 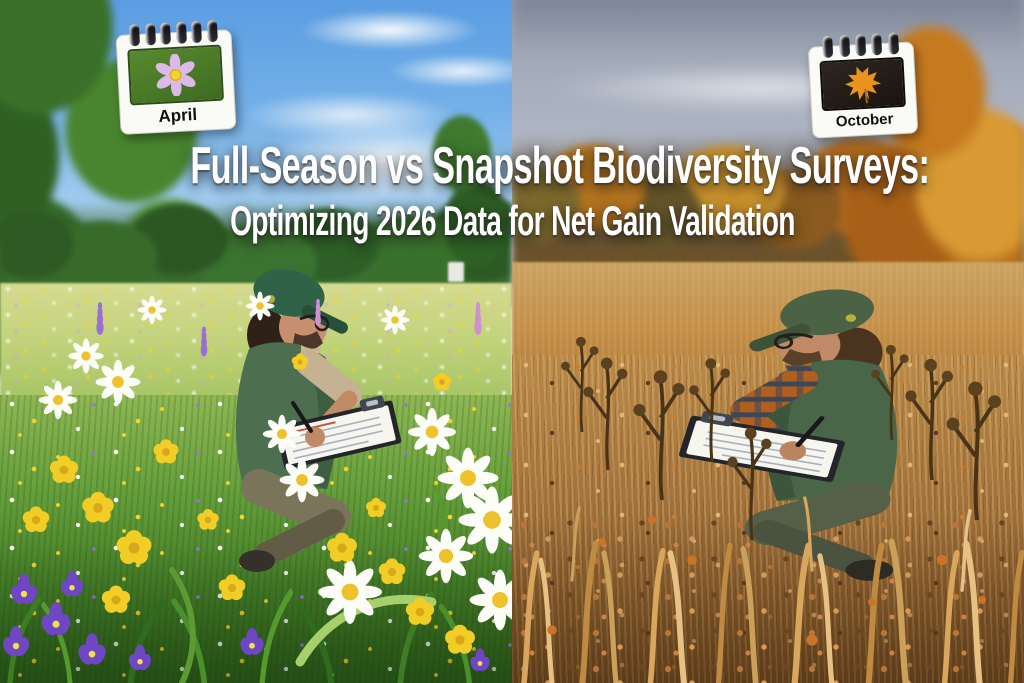 I want to click on autumn-leaf-icon, so click(x=863, y=85).